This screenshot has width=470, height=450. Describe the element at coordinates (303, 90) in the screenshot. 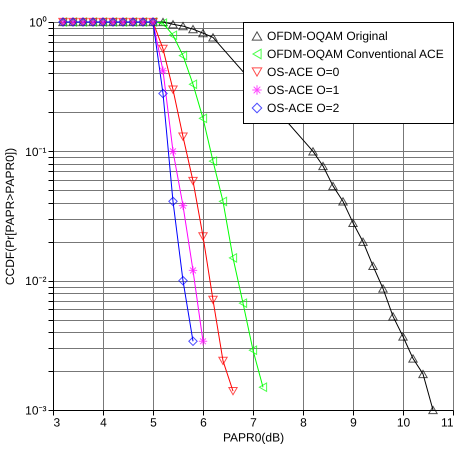

I see `legend-label: OS-ACE O=1` at that location.